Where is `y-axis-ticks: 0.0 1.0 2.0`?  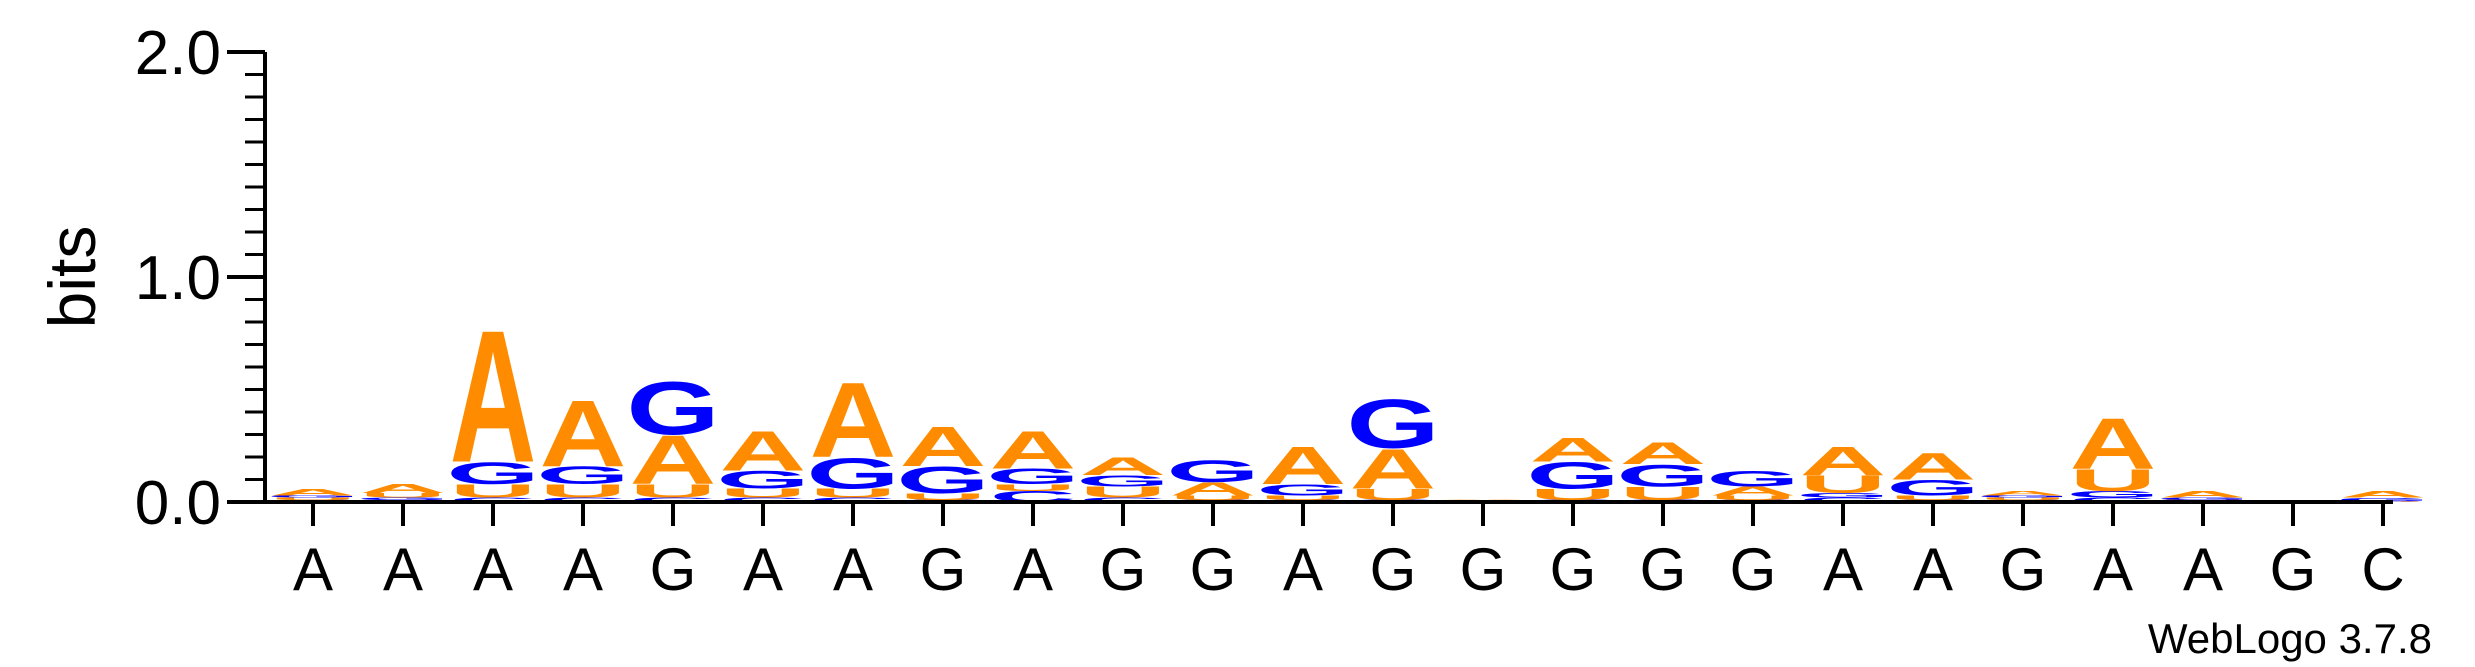
y-axis-ticks: 0.0 1.0 2.0 is located at coordinates (200, 278).